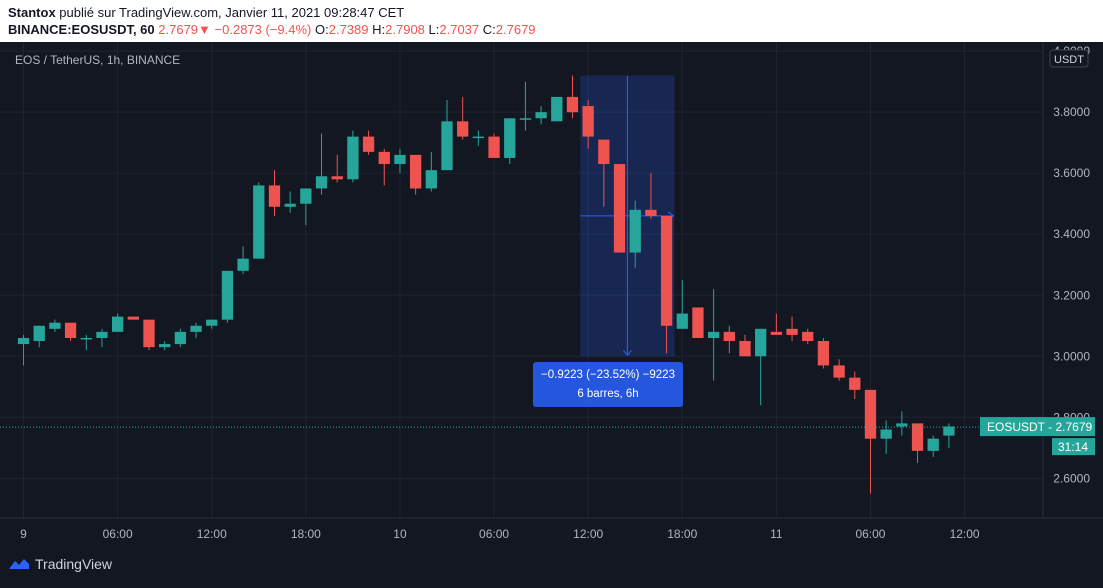 This screenshot has width=1103, height=588. What do you see at coordinates (1071, 173) in the screenshot?
I see `y-tick-label: 3.6000` at bounding box center [1071, 173].